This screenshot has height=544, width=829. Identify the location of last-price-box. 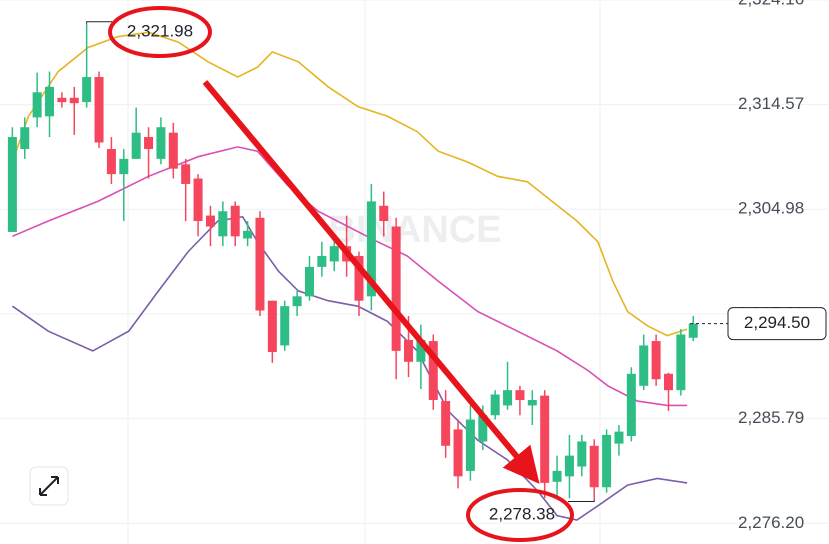
(777, 324).